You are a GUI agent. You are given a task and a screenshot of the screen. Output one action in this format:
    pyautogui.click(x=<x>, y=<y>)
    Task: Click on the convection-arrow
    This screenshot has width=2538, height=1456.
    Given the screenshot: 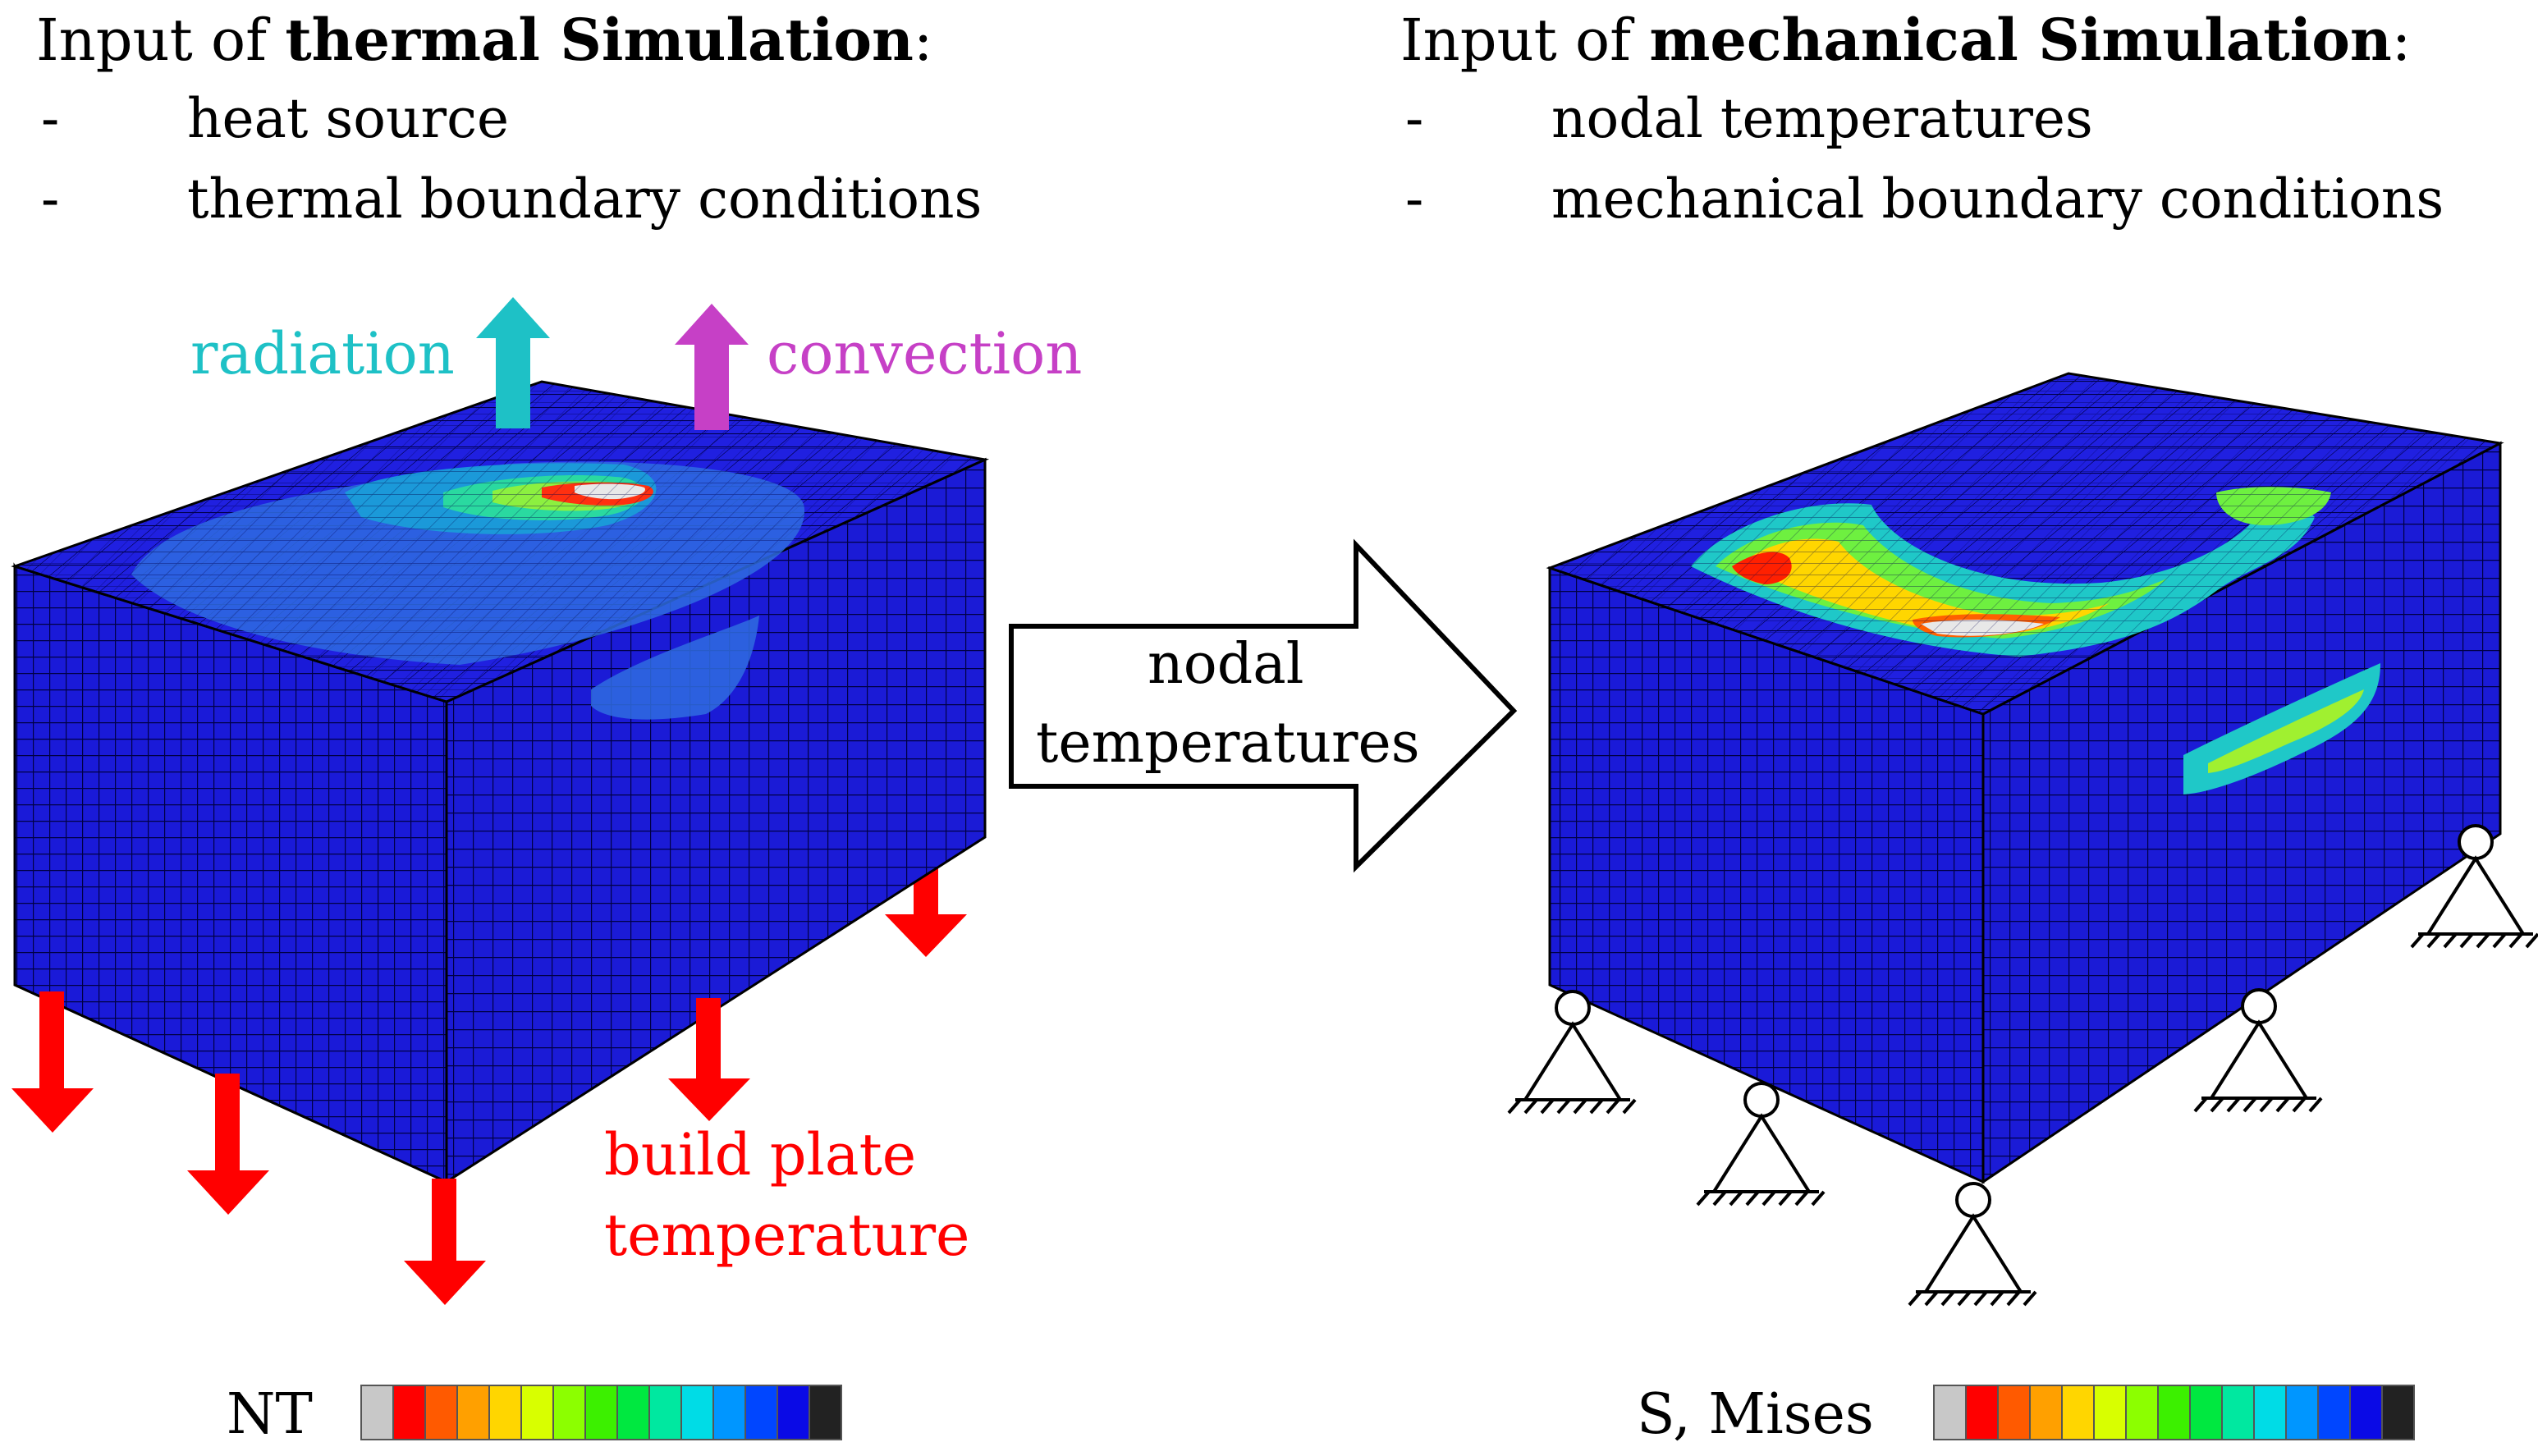 What is the action you would take?
    pyautogui.click(x=712, y=367)
    